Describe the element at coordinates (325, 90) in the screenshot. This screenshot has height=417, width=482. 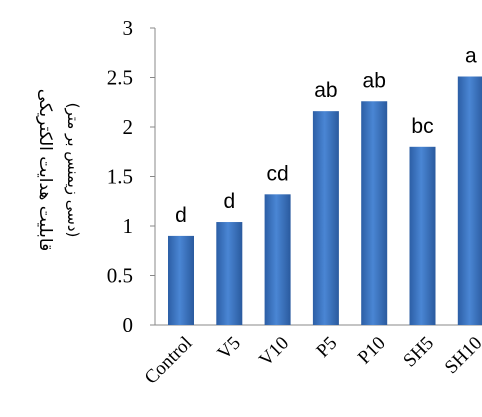
I see `data-label-p5: ab` at that location.